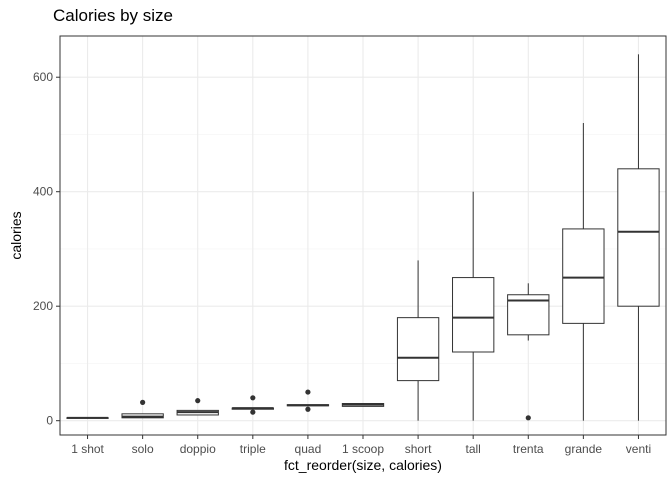 The height and width of the screenshot is (480, 672). What do you see at coordinates (49, 421) in the screenshot?
I see `y-tick-label: 0` at bounding box center [49, 421].